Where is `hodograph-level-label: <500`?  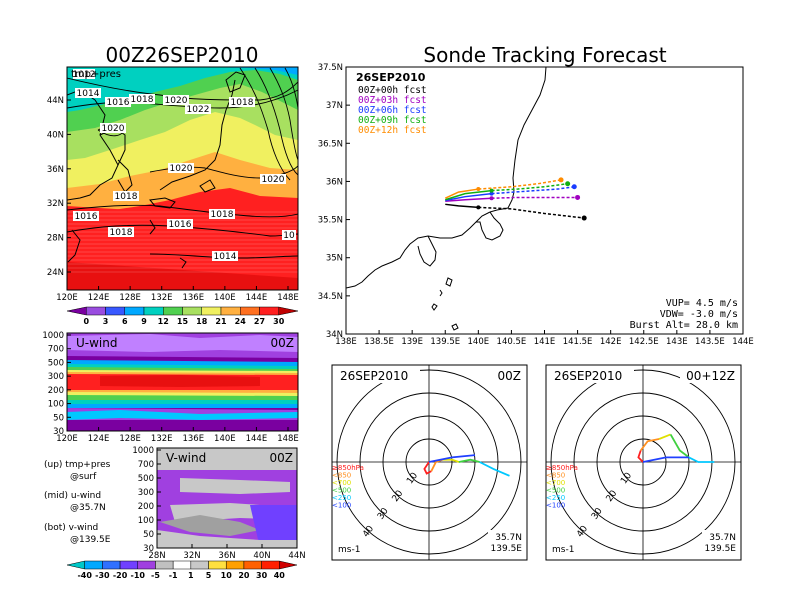
hodograph-level-label: <500 is located at coordinates (341, 491).